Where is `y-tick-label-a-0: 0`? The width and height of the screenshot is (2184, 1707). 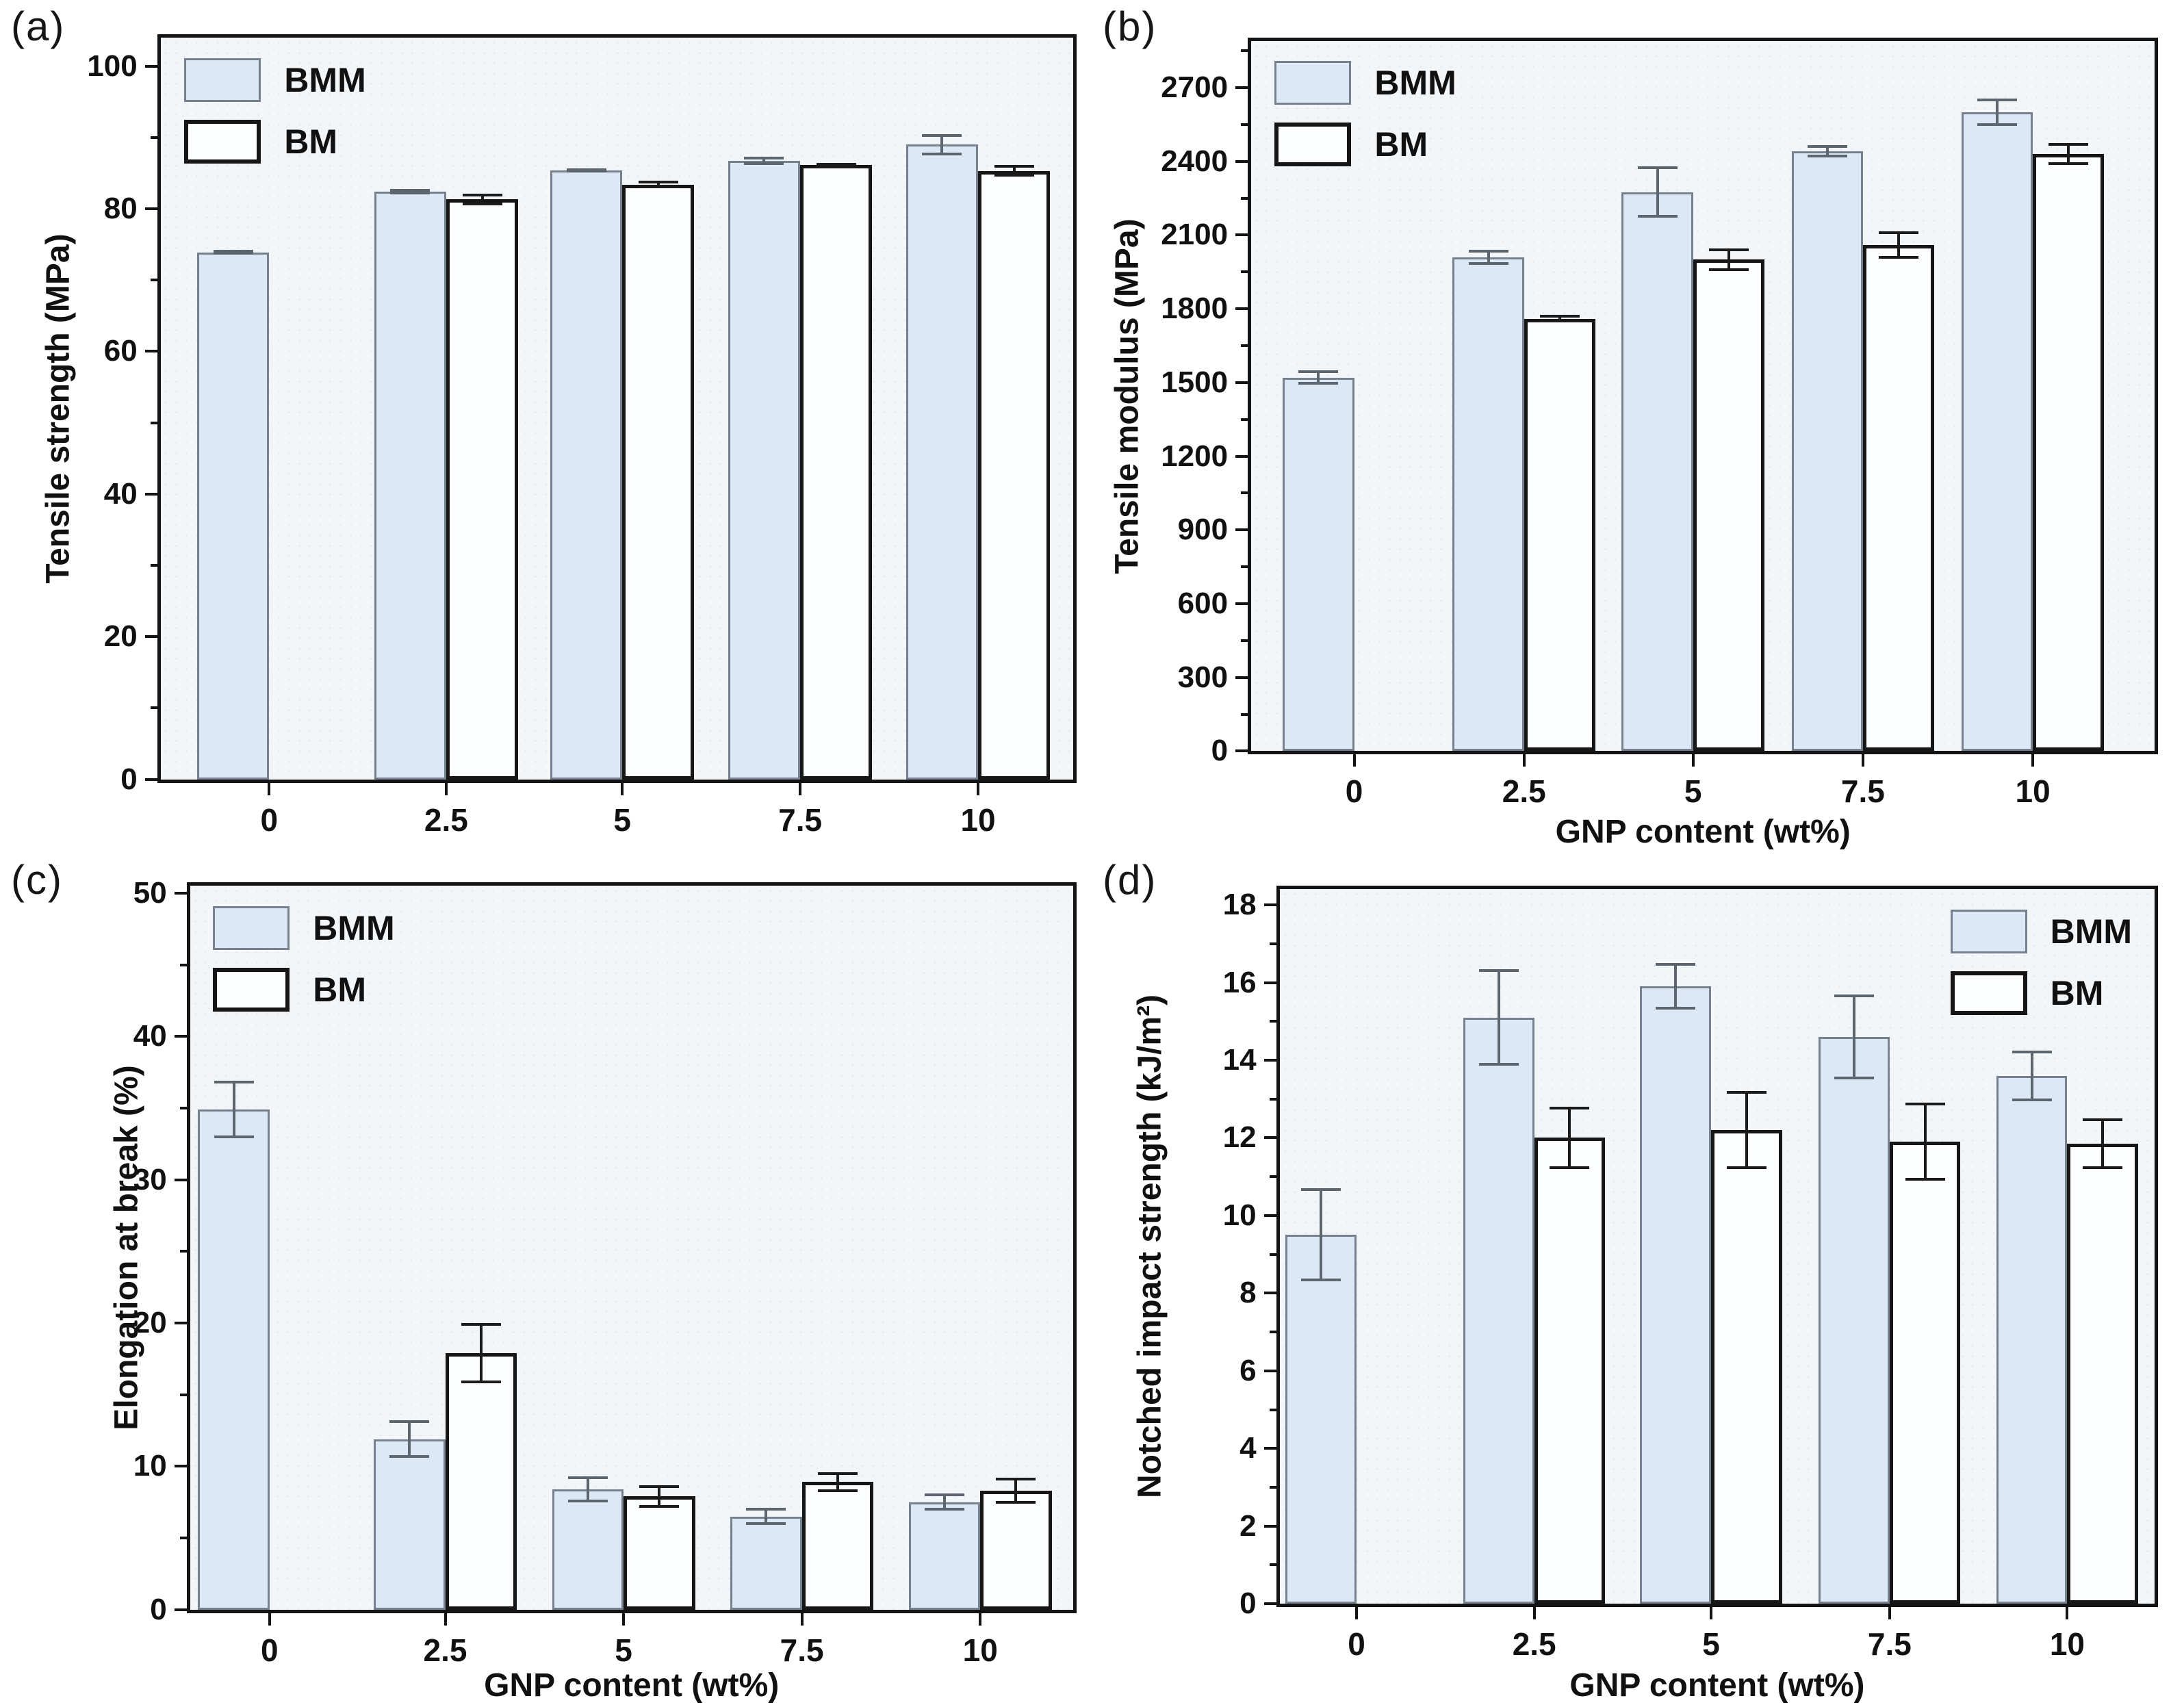 y-tick-label-a-0: 0 is located at coordinates (129, 779).